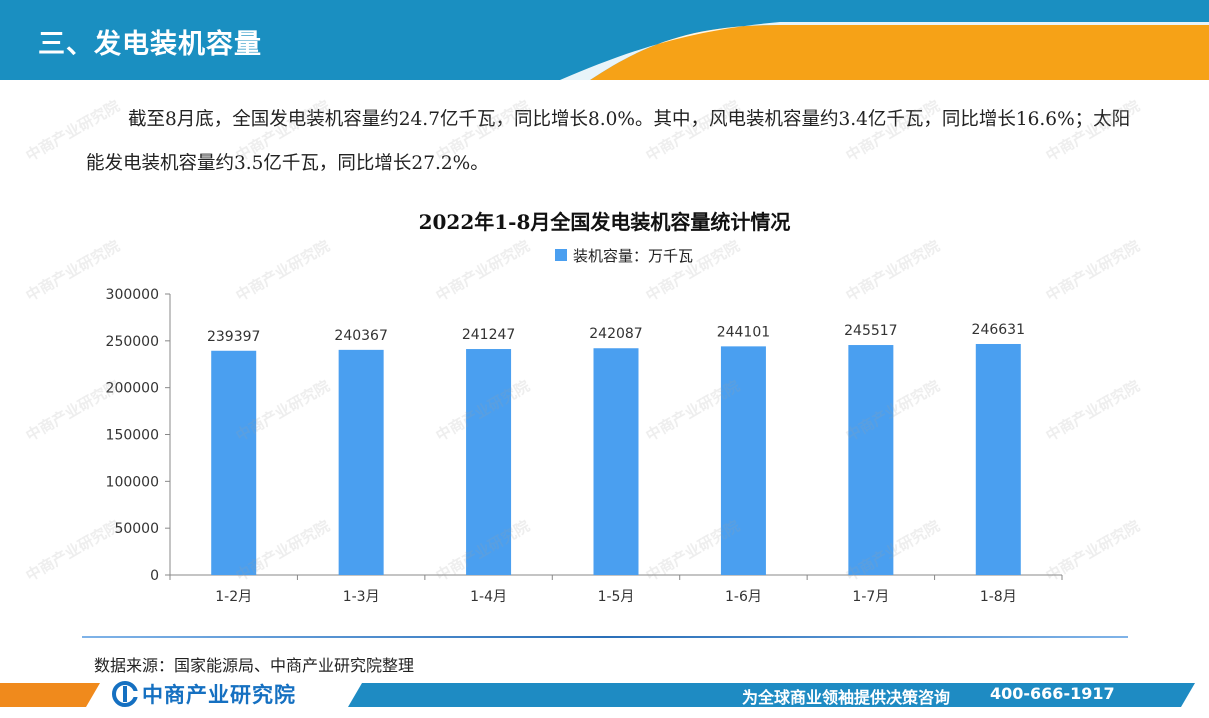 This screenshot has width=1209, height=718. Describe the element at coordinates (597, 695) in the screenshot. I see `footer-background` at that location.